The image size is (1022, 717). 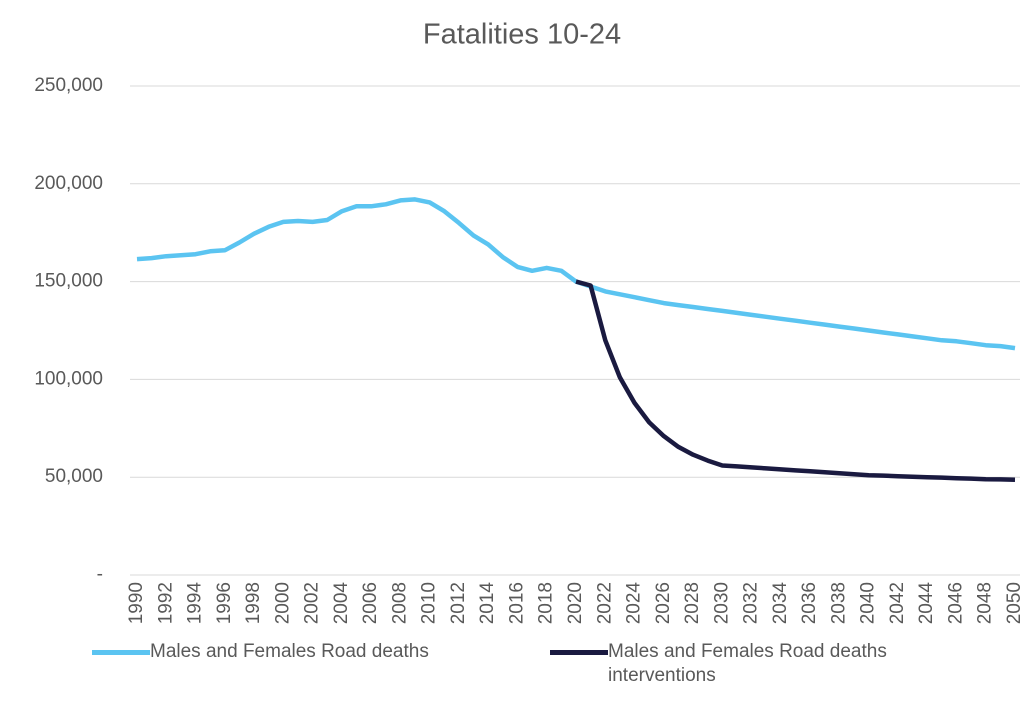 I want to click on x-tick-label: 2002, so click(x=312, y=603).